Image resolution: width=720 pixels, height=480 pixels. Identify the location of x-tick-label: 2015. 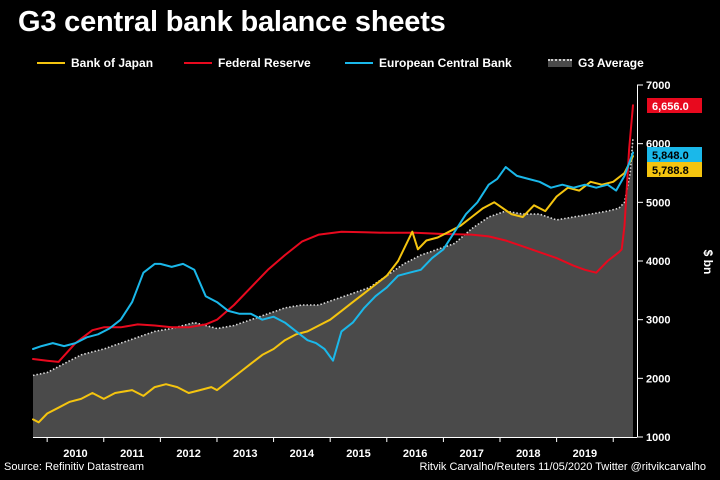
(358, 454).